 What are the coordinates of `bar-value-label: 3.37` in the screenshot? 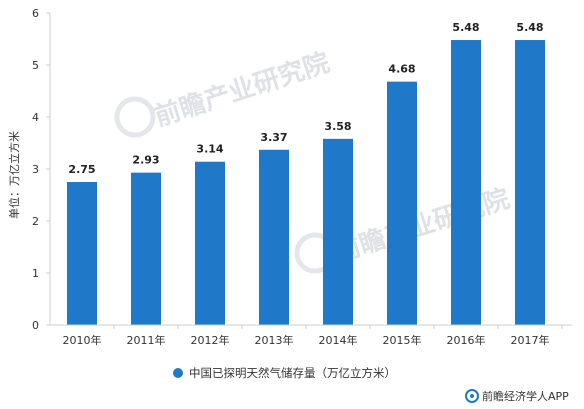 It's located at (273, 137).